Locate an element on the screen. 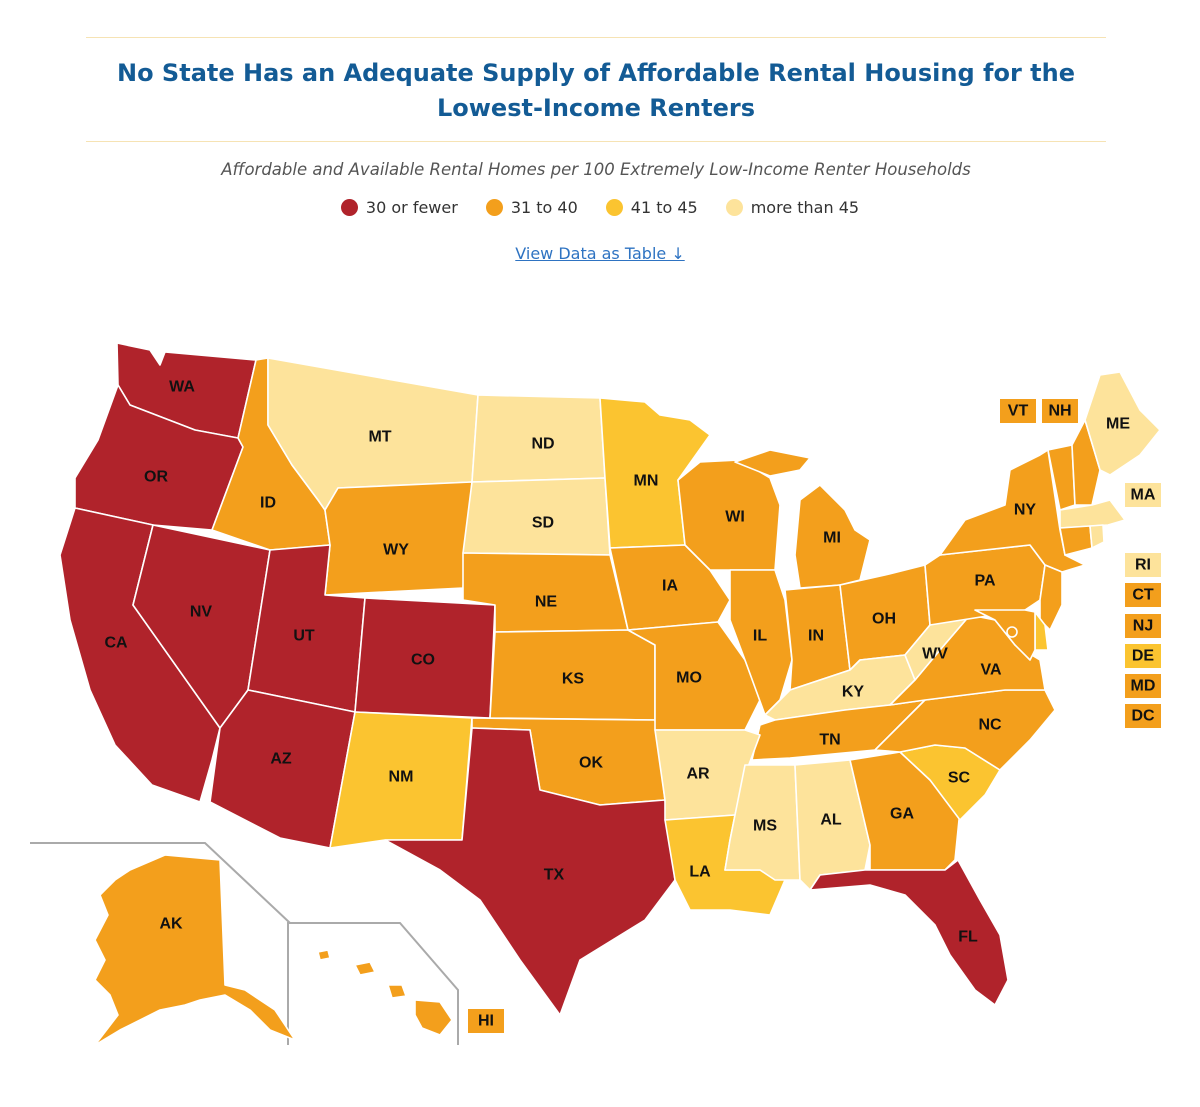 The height and width of the screenshot is (1107, 1200). label-OR: OR is located at coordinates (156, 477).